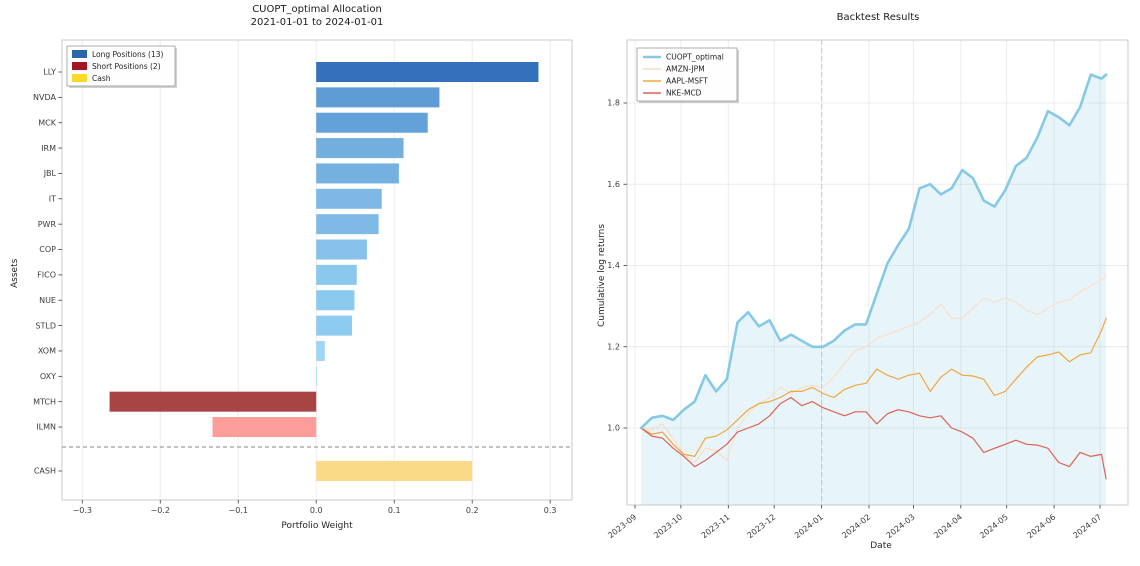 This screenshot has width=1140, height=566. What do you see at coordinates (264, 427) in the screenshot?
I see `bar-ILMN` at bounding box center [264, 427].